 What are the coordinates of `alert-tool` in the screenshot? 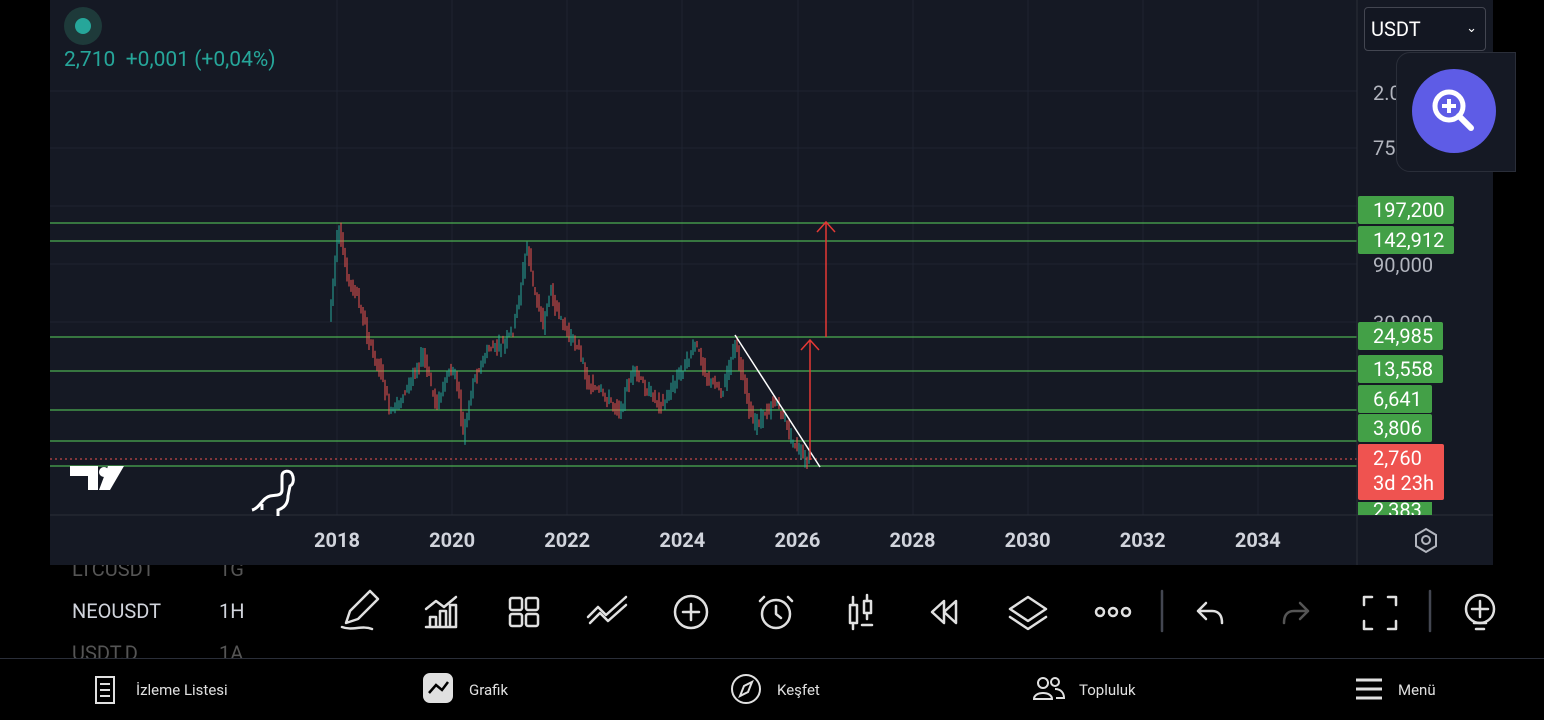 It's located at (776, 612).